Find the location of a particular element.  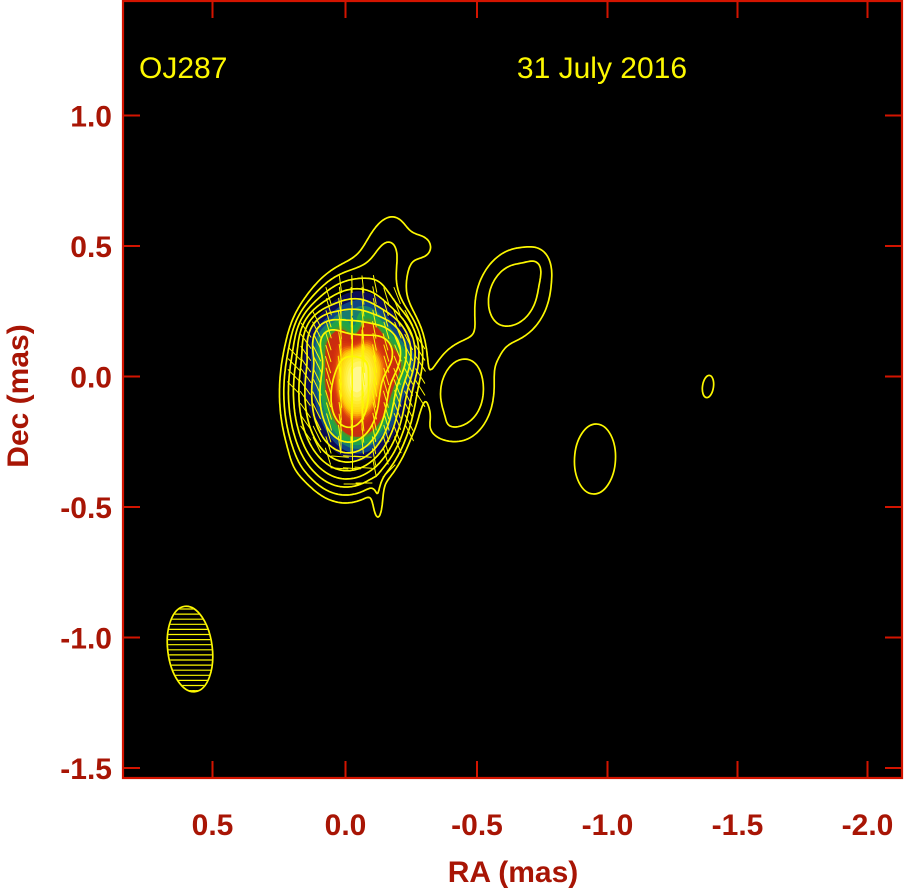

svg-text: OJ287 is located at coordinates (183, 68).